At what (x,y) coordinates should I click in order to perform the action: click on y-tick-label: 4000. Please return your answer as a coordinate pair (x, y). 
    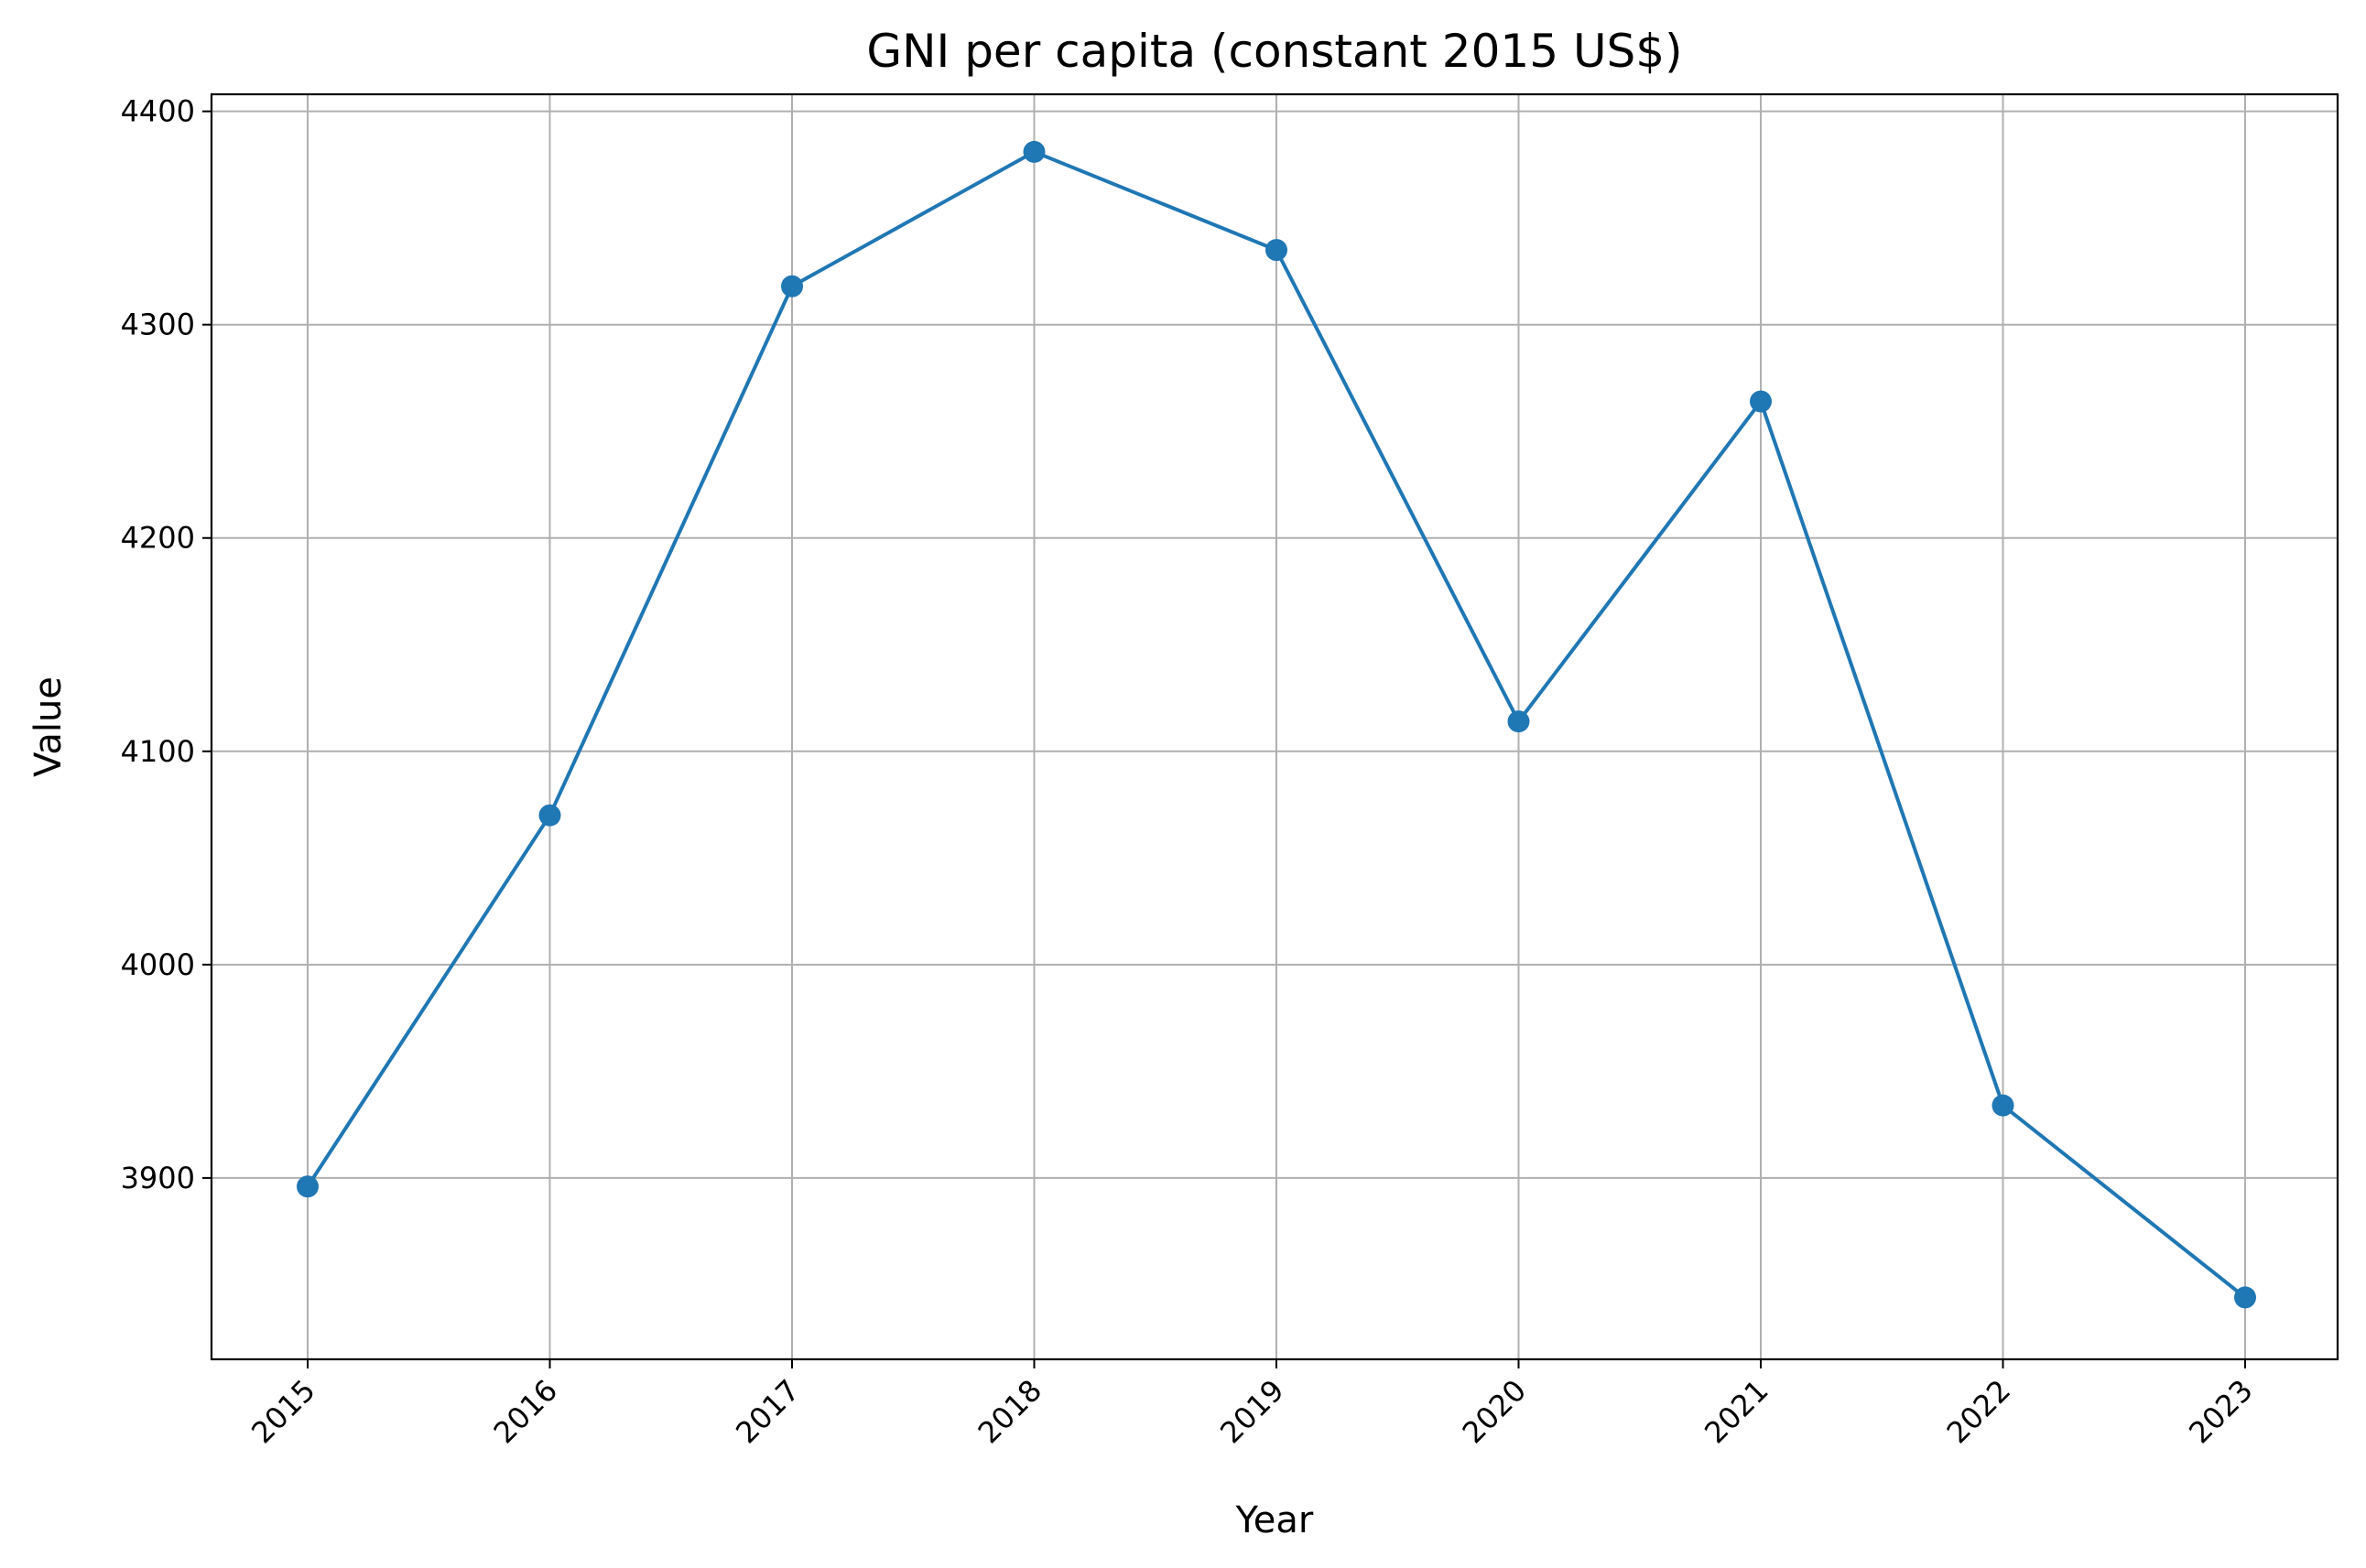
    Looking at the image, I should click on (158, 965).